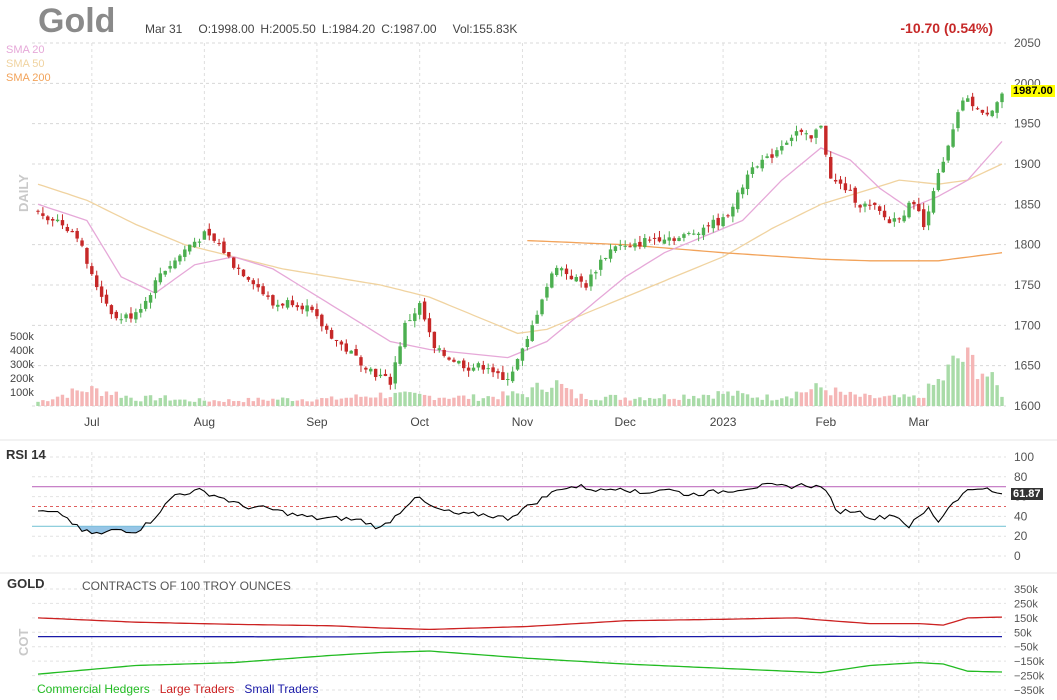 The image size is (1057, 700). Describe the element at coordinates (25, 64) in the screenshot. I see `sma50-legend: SMA 50` at that location.